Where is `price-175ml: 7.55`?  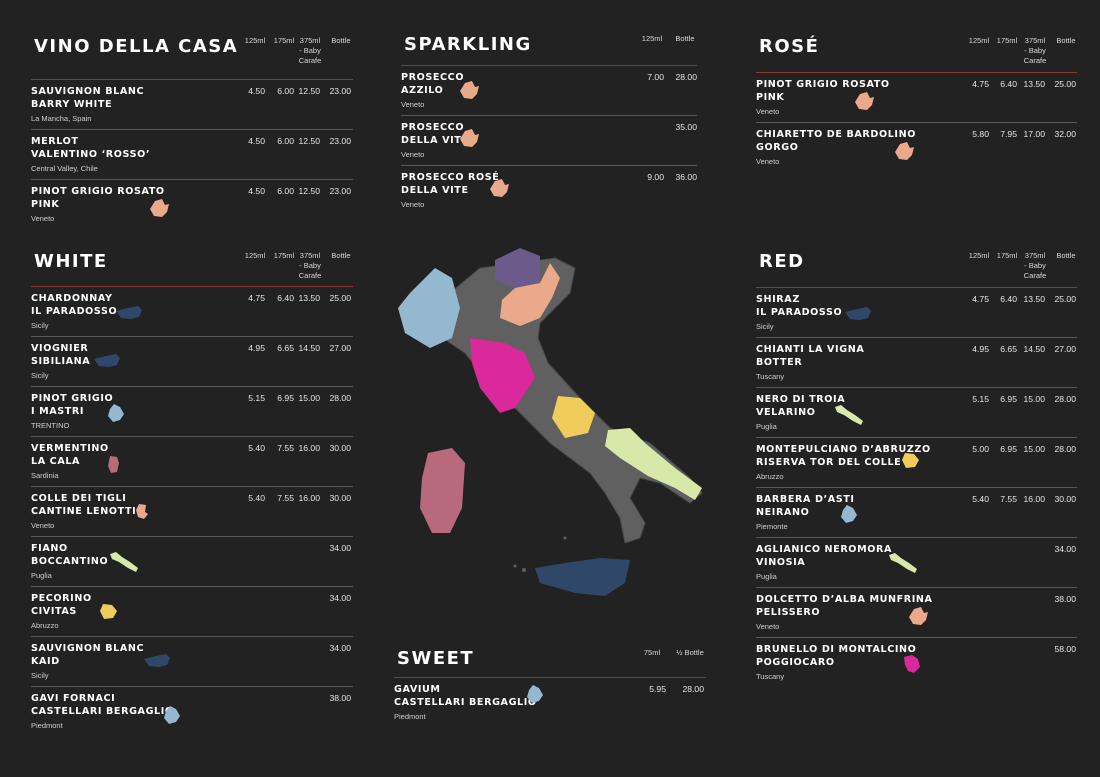 price-175ml: 7.55 is located at coordinates (285, 498).